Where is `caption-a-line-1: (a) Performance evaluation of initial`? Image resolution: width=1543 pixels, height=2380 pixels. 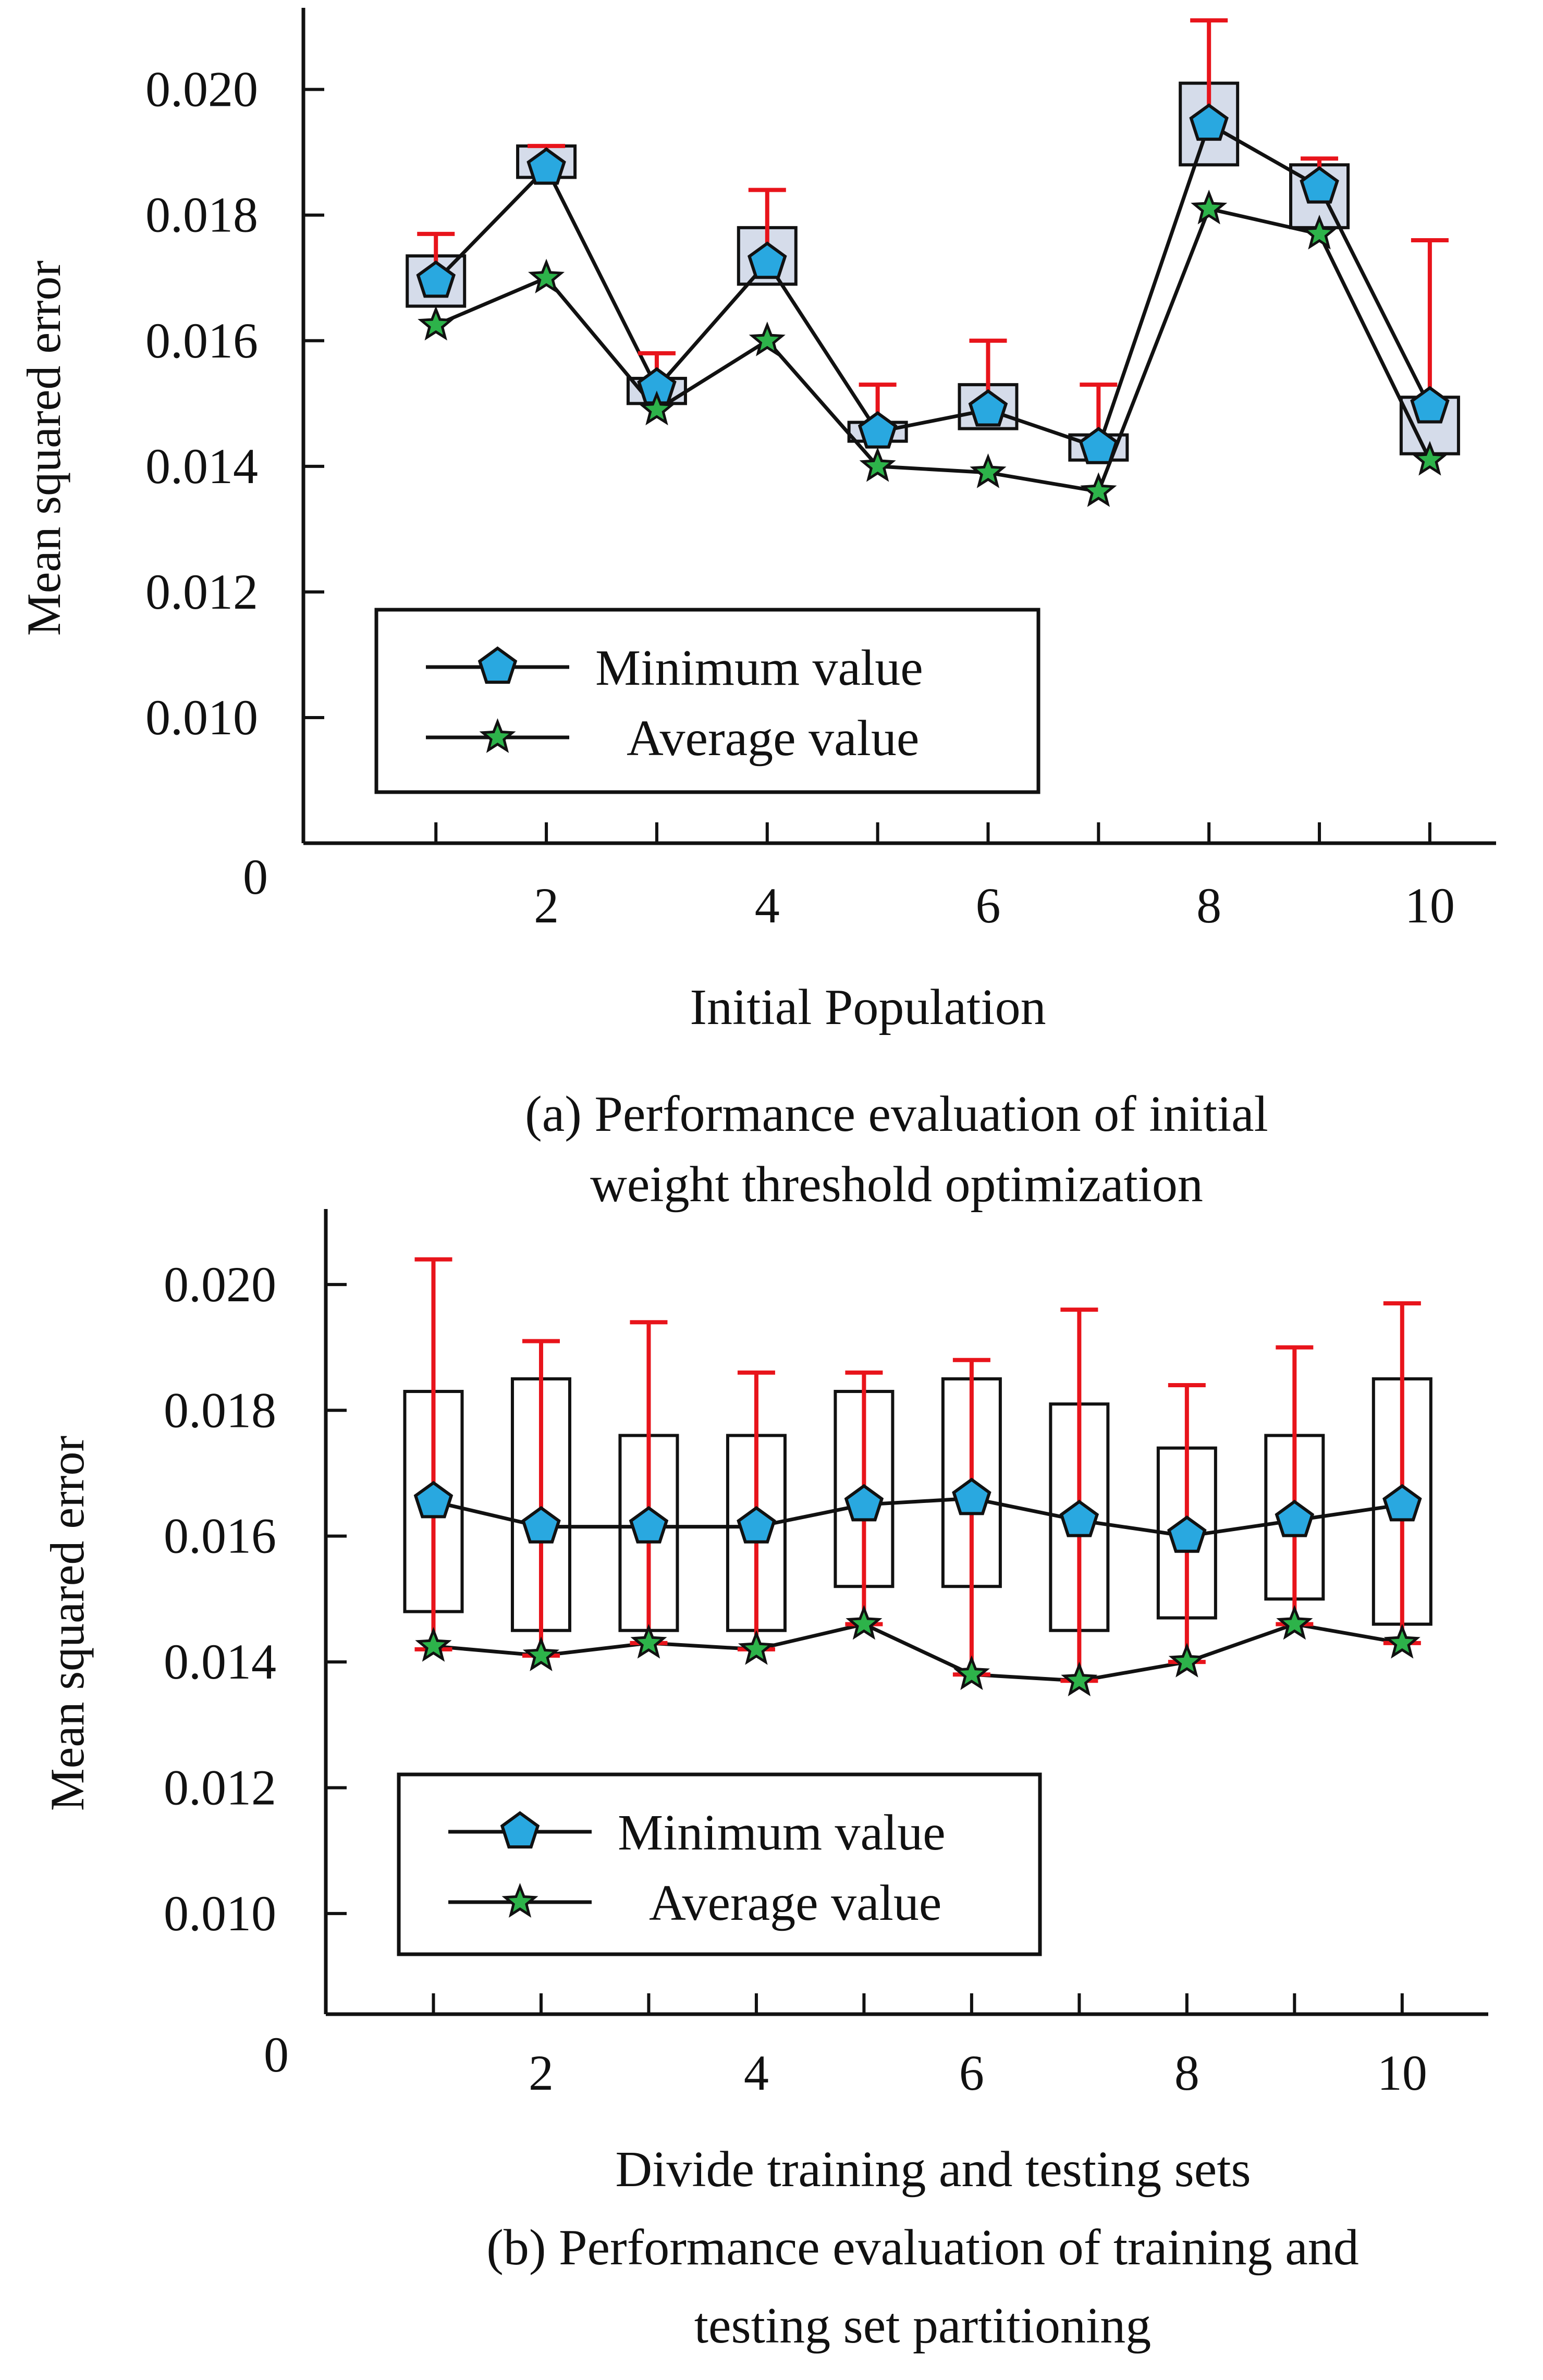 caption-a-line-1: (a) Performance evaluation of initial is located at coordinates (896, 1114).